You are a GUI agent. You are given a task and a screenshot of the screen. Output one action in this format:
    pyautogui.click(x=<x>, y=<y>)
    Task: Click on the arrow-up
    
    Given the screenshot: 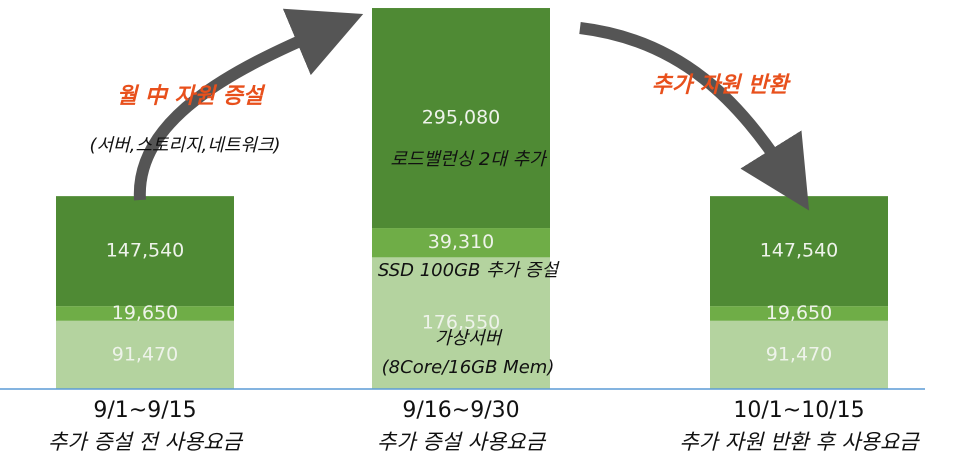 What is the action you would take?
    pyautogui.click(x=248, y=104)
    